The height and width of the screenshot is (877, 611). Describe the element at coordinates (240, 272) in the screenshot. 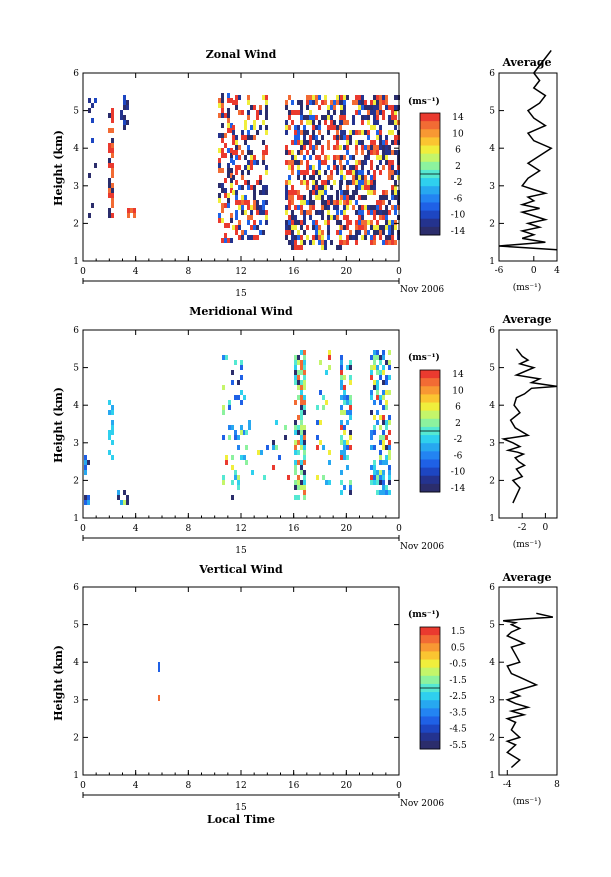

I see `x-tick-label: 12` at that location.